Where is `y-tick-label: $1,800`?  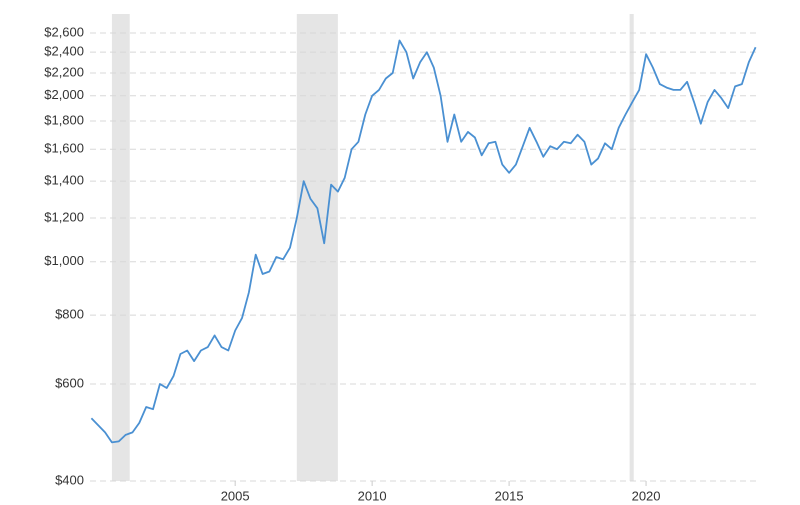
y-tick-label: $1,800 is located at coordinates (64, 119).